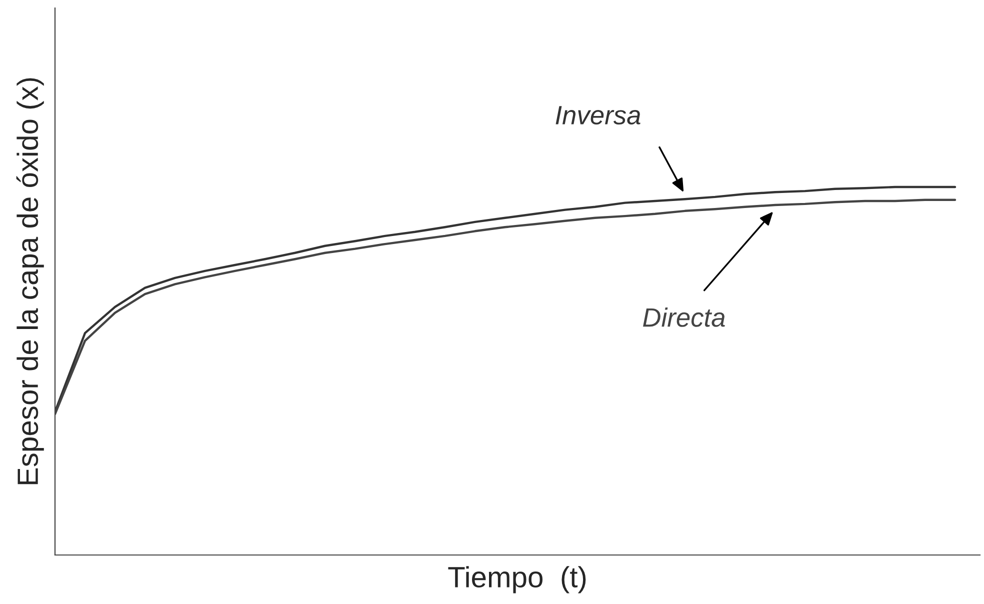  What do you see at coordinates (30, 281) in the screenshot?
I see `y-axis-title: Espesor de la capa de óxido (x)` at bounding box center [30, 281].